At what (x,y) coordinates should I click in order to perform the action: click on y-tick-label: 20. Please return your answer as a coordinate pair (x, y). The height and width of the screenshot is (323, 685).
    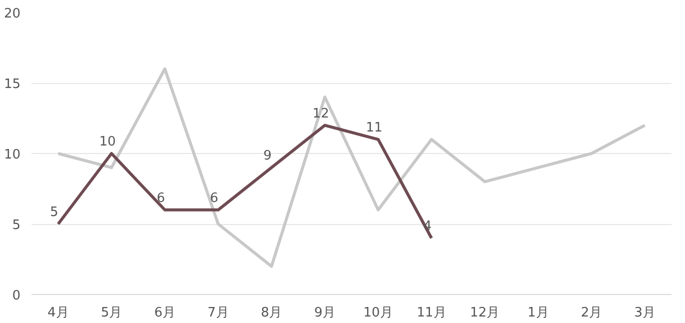
    Looking at the image, I should click on (12, 14).